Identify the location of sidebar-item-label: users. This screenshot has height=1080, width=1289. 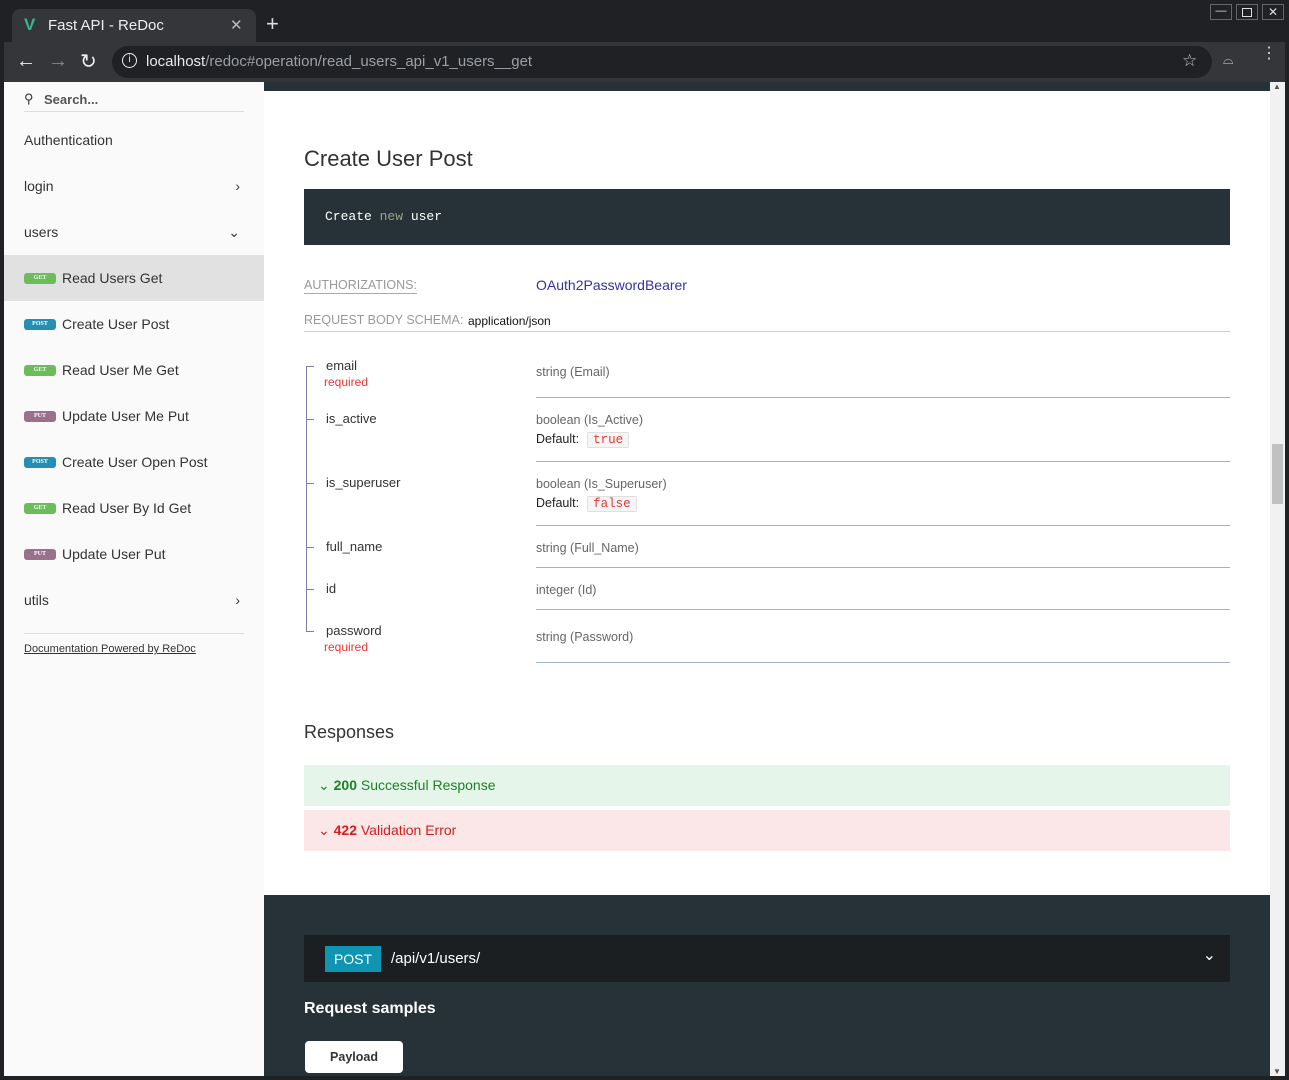
(41, 232).